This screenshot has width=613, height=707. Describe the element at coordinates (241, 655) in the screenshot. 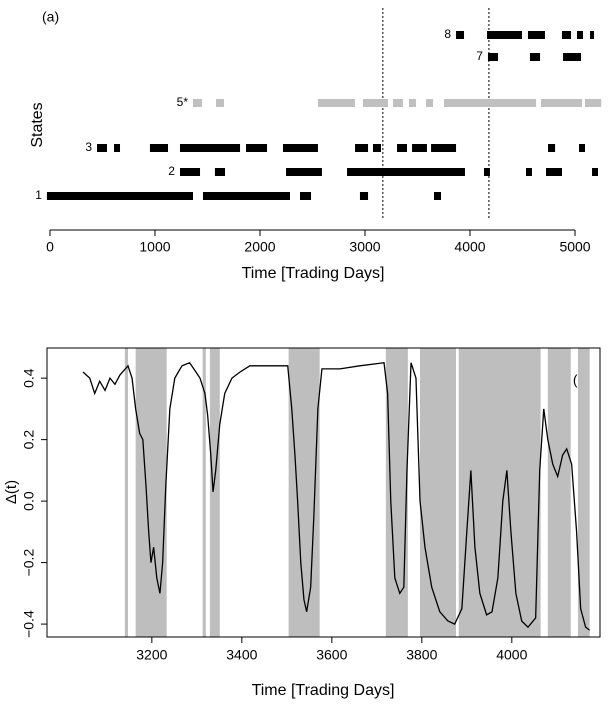

I see `x-tick-label: 3400` at that location.